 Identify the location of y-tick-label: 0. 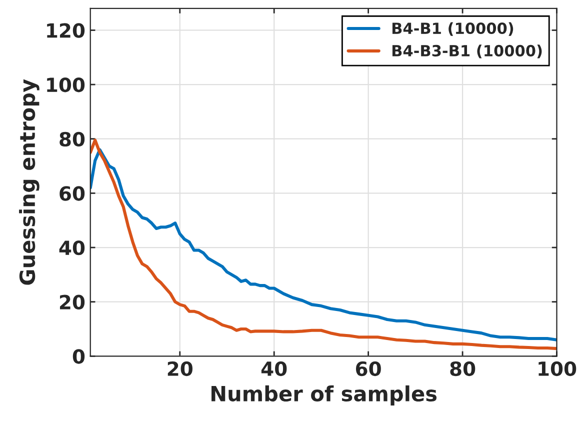
(78, 356).